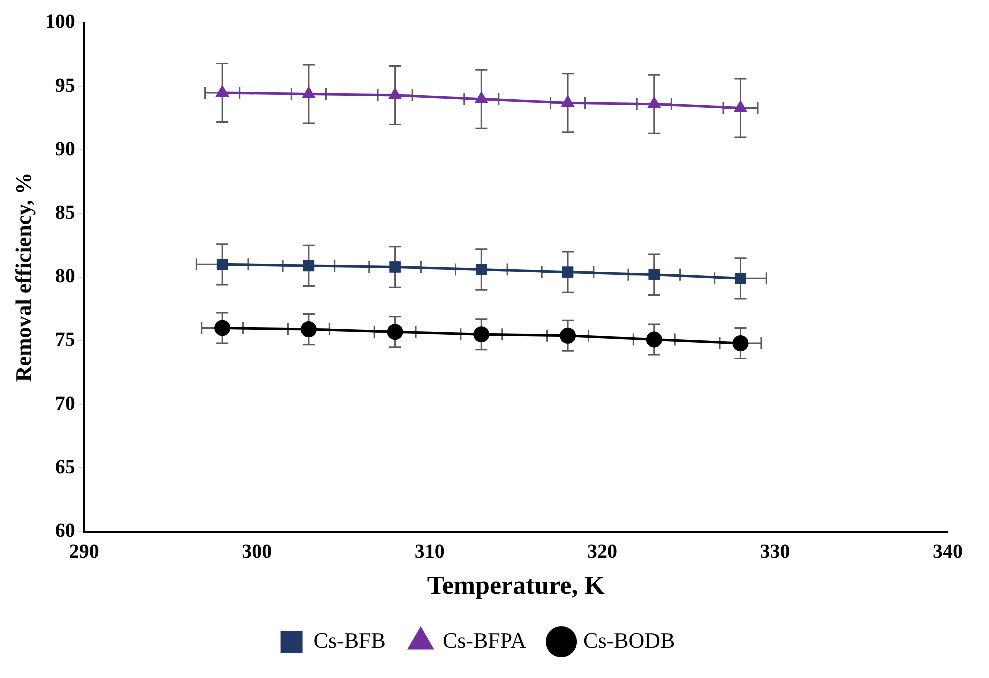 This screenshot has height=678, width=989. What do you see at coordinates (65, 85) in the screenshot?
I see `y-tick-label: 95` at bounding box center [65, 85].